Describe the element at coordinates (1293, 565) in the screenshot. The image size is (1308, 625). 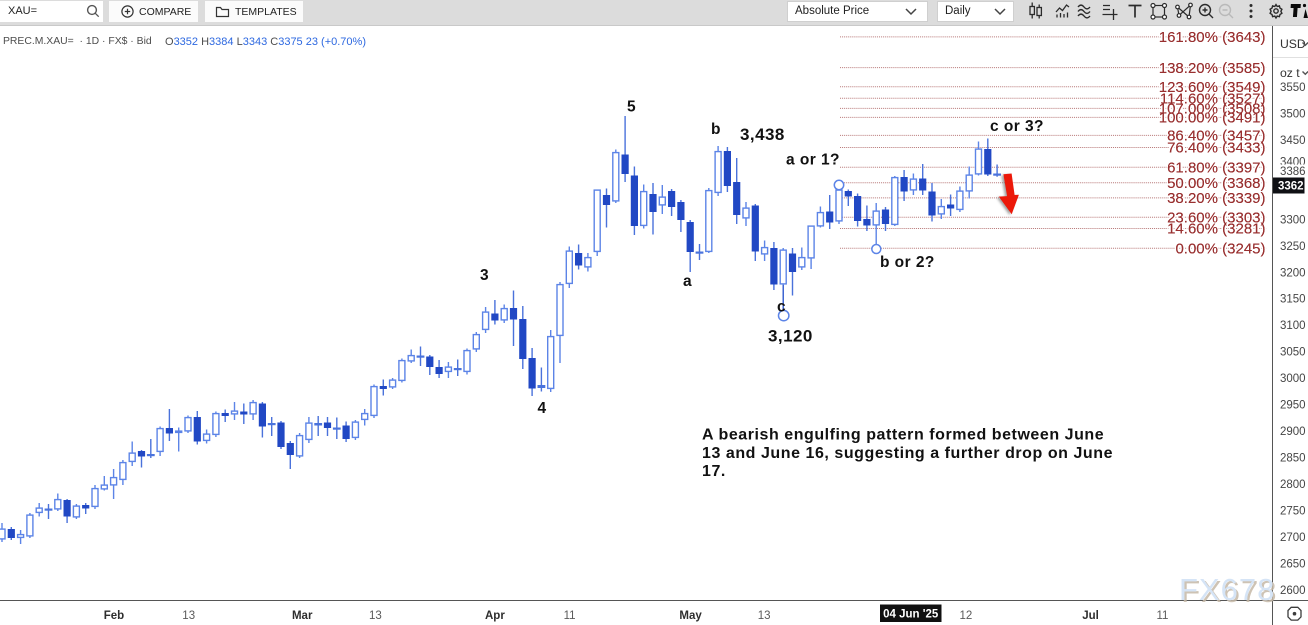
I see `svg-text: 2650` at that location.